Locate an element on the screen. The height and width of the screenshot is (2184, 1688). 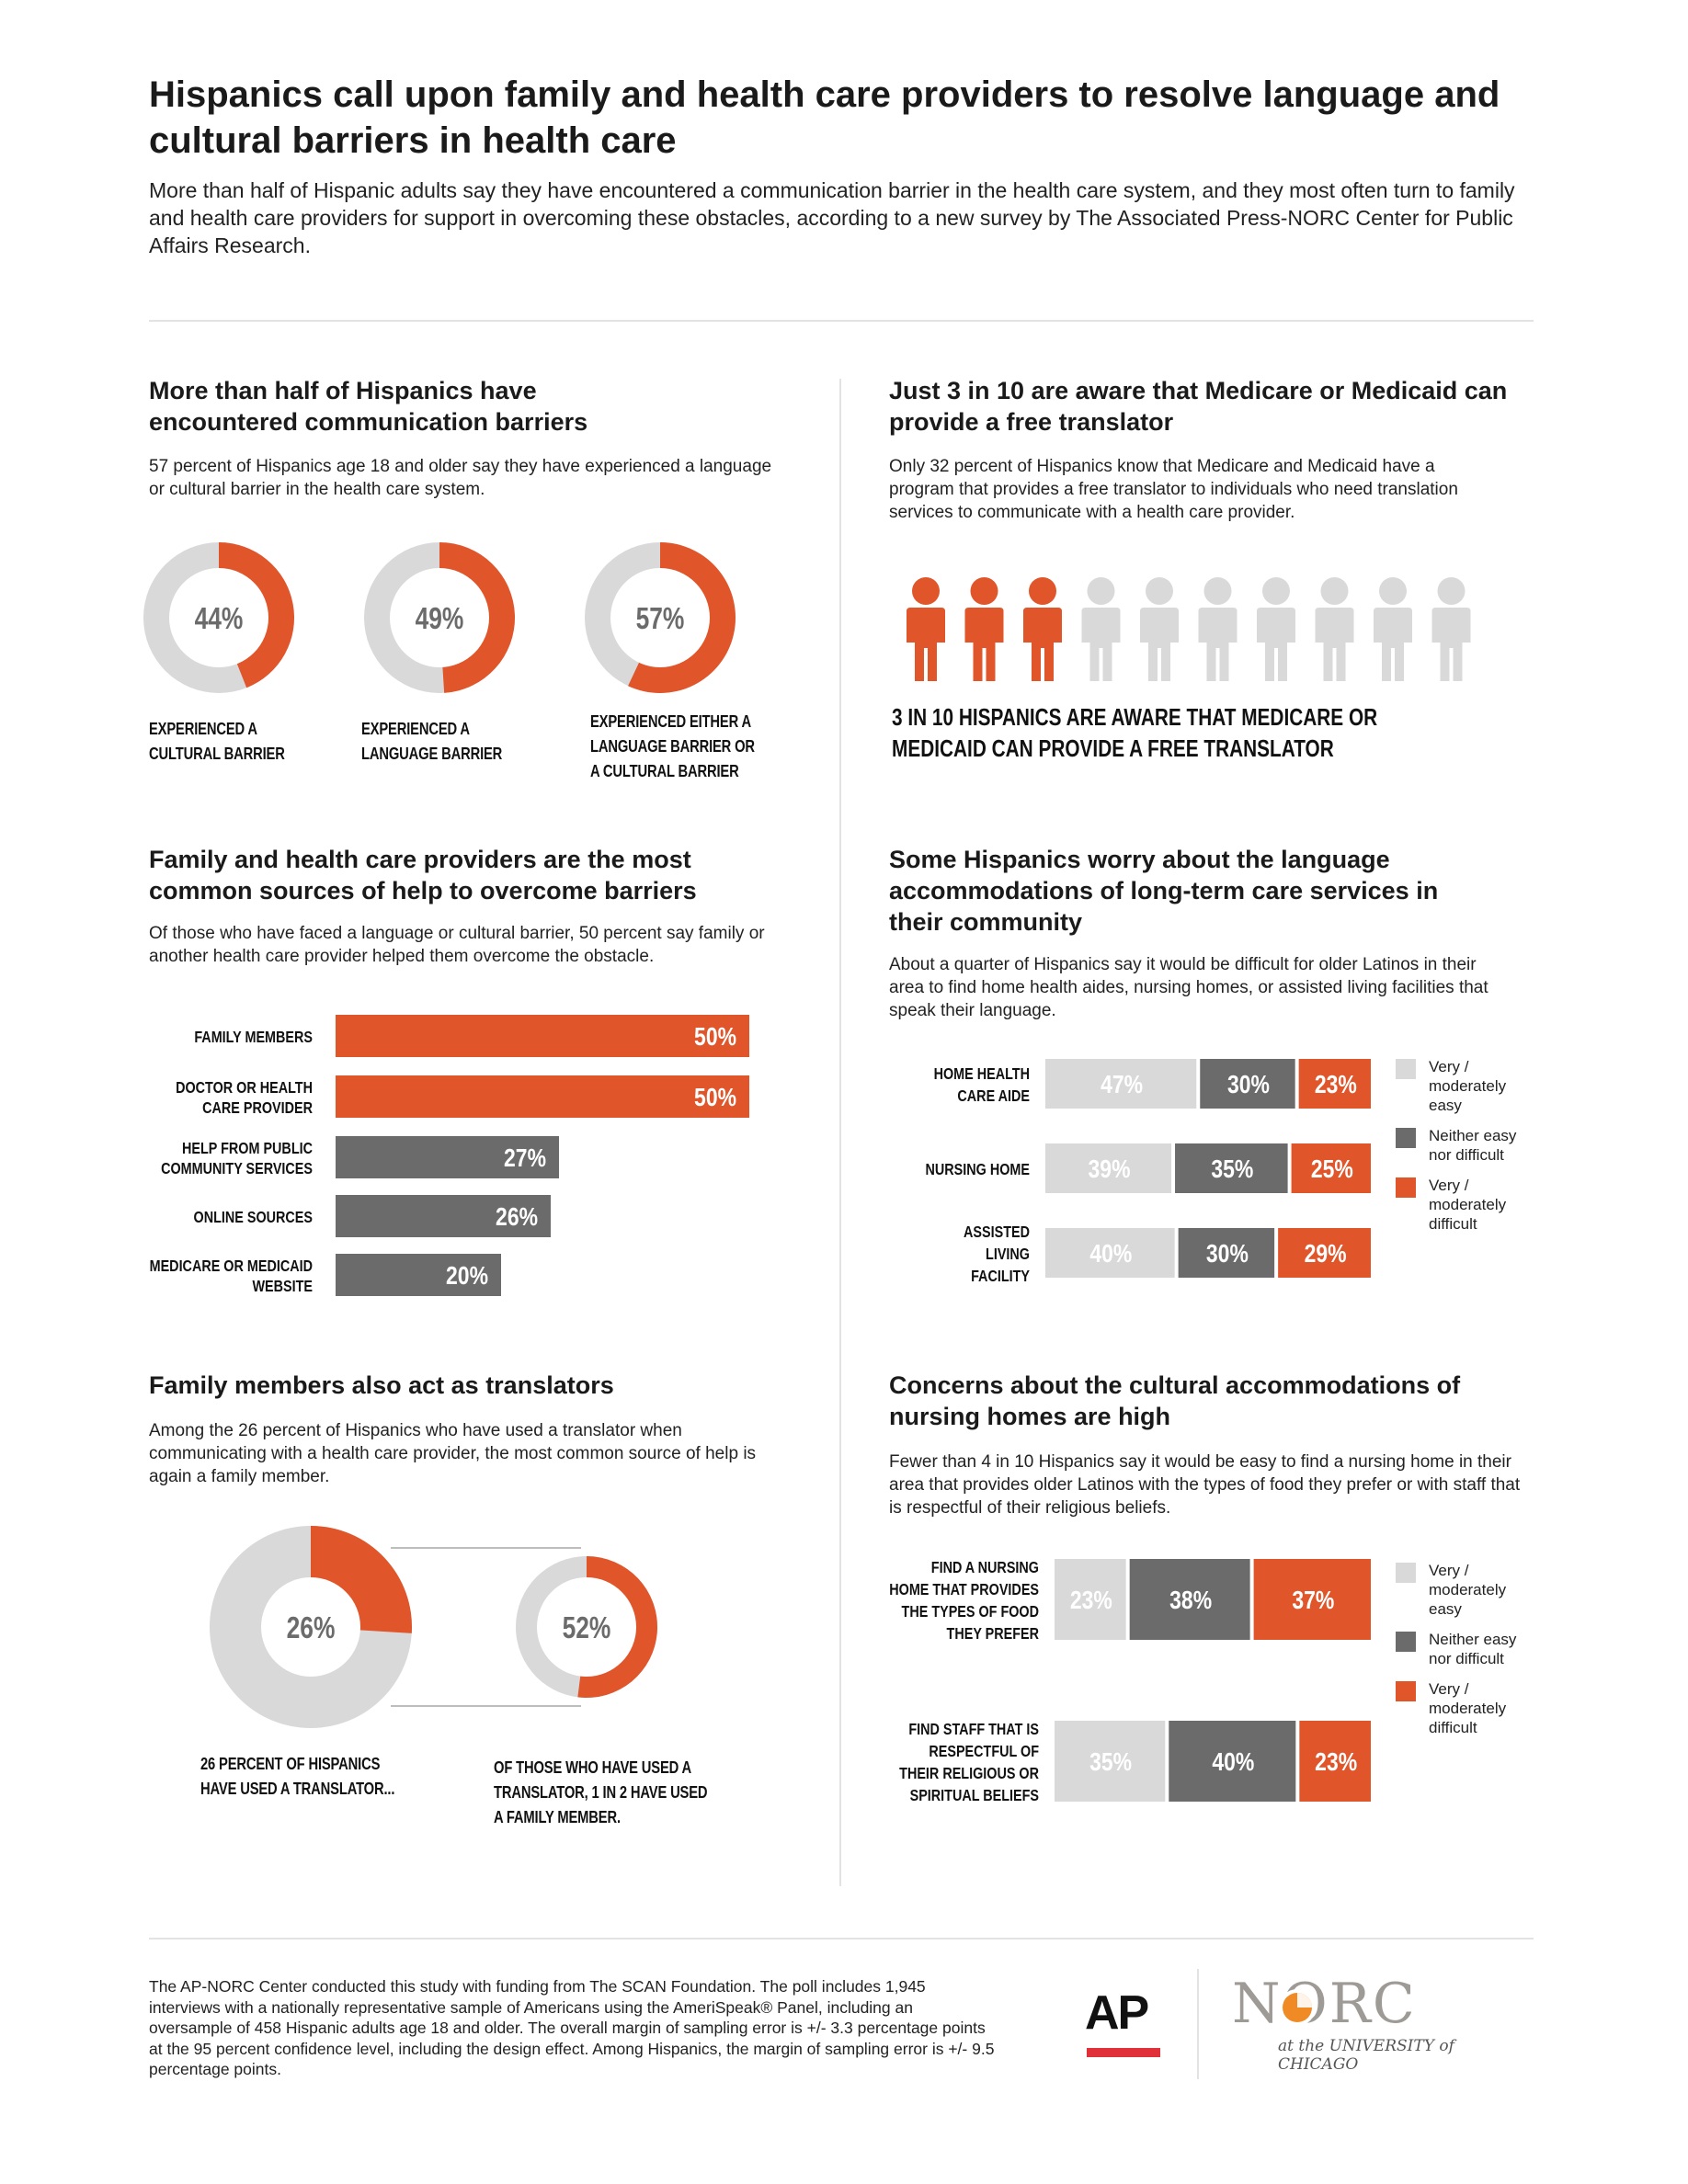
stacked-category-label: SPIRITUAL BELIEFS is located at coordinates (975, 1796).